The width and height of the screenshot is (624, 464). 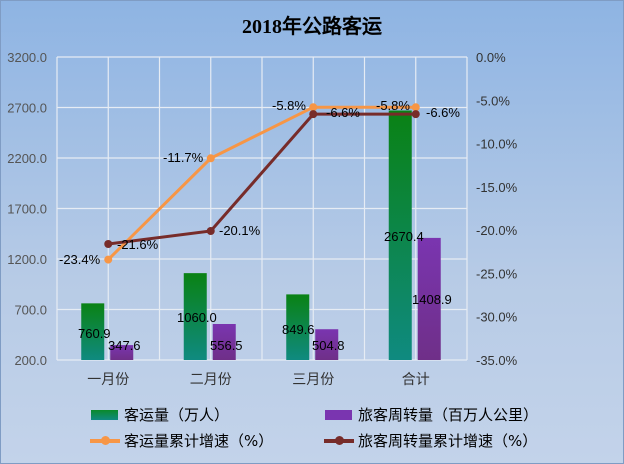 What do you see at coordinates (27, 57) in the screenshot?
I see `left-tick-label: 3200.0` at bounding box center [27, 57].